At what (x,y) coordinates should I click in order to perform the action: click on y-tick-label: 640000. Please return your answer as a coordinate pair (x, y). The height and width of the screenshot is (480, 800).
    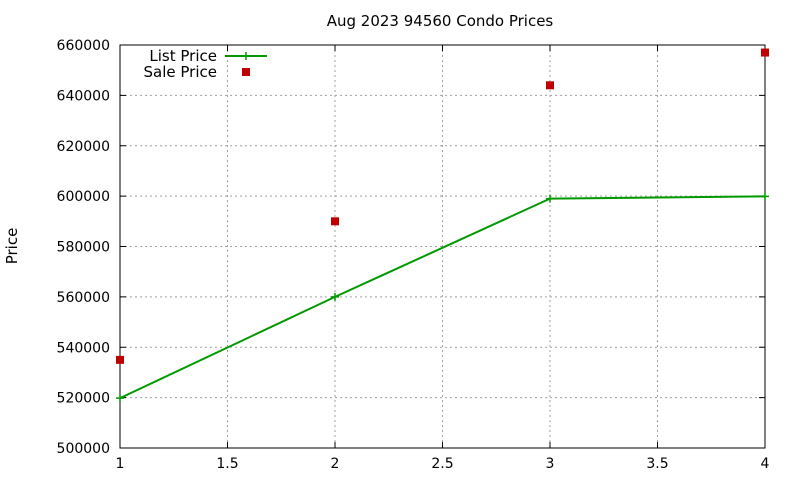
    Looking at the image, I should click on (83, 96).